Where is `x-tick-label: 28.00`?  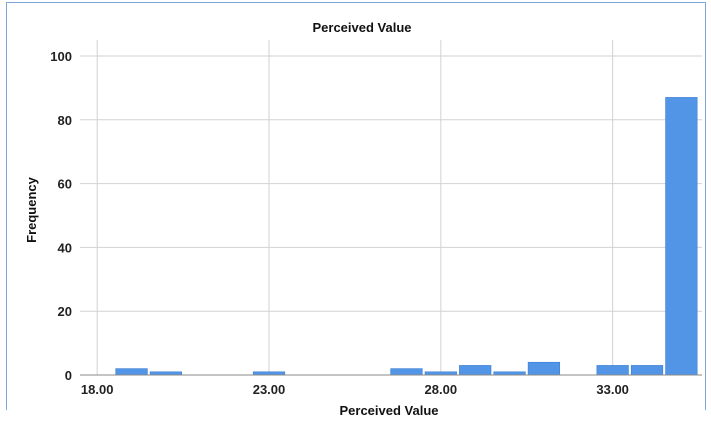 x-tick-label: 28.00 is located at coordinates (441, 389).